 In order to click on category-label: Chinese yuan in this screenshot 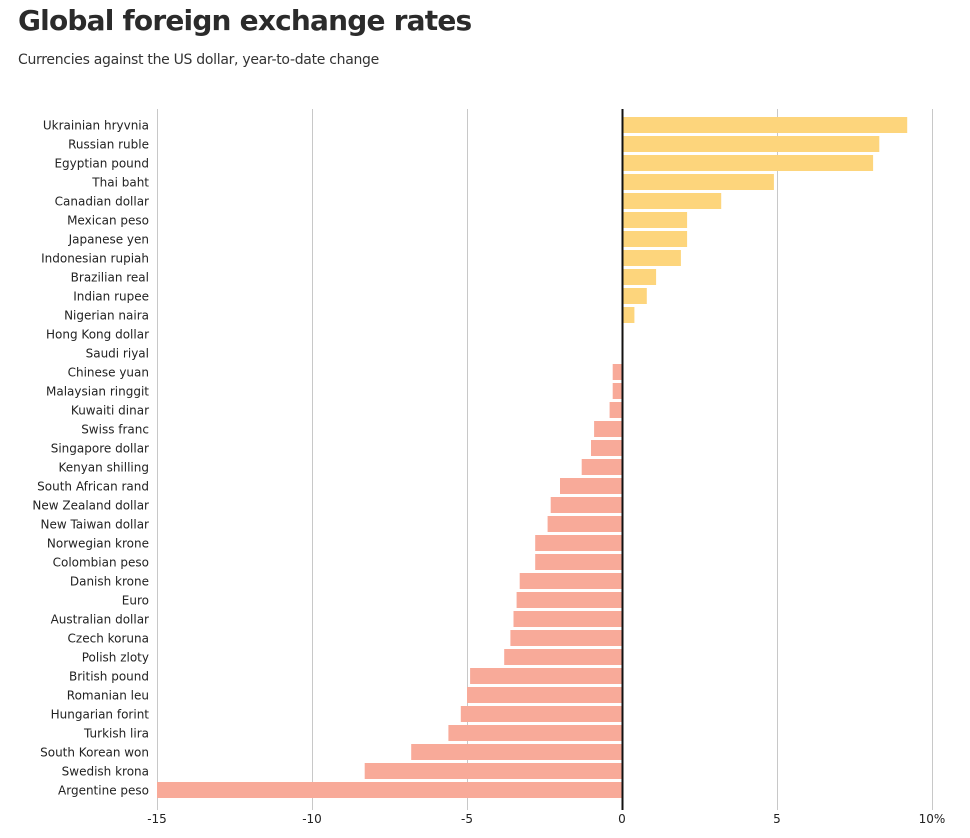, I will do `click(108, 373)`.